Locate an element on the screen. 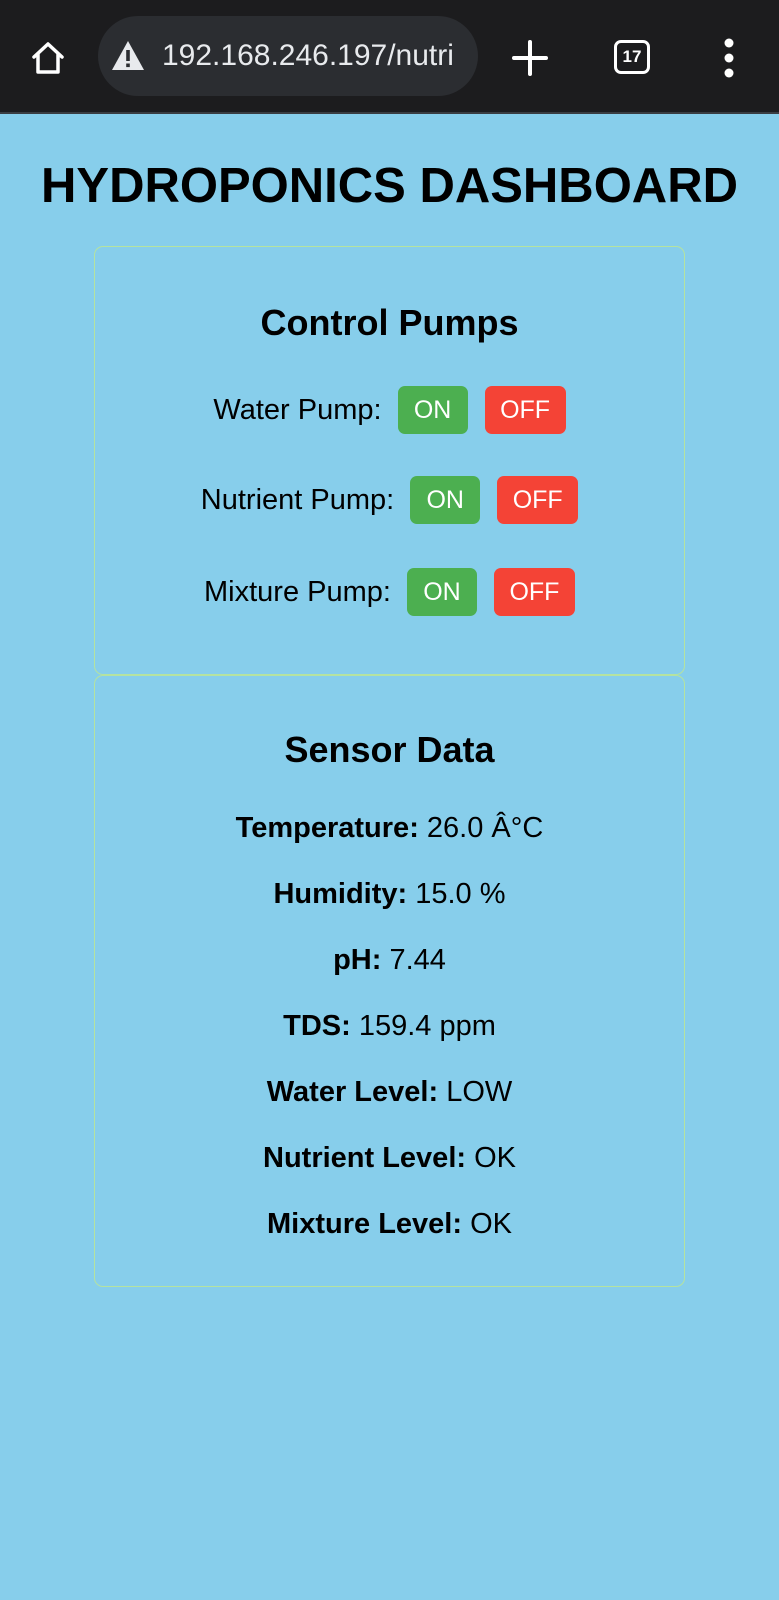 The height and width of the screenshot is (1600, 779). ph-value: 7.44 is located at coordinates (417, 960).